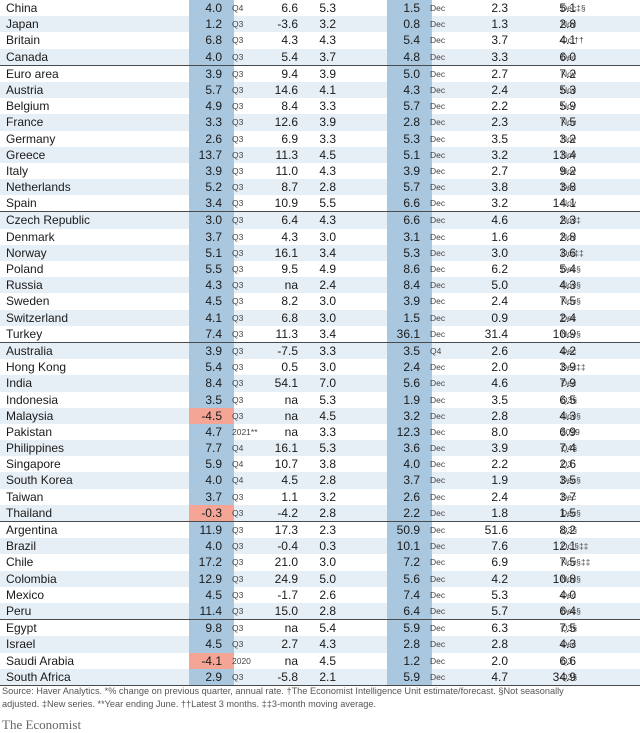 This screenshot has width=640, height=733. Describe the element at coordinates (320, 676) in the screenshot. I see `table-row: South Africa 2.9 Q3 -5.8 2.1 5.9 Dec 4.7 34.9 Q3§` at that location.